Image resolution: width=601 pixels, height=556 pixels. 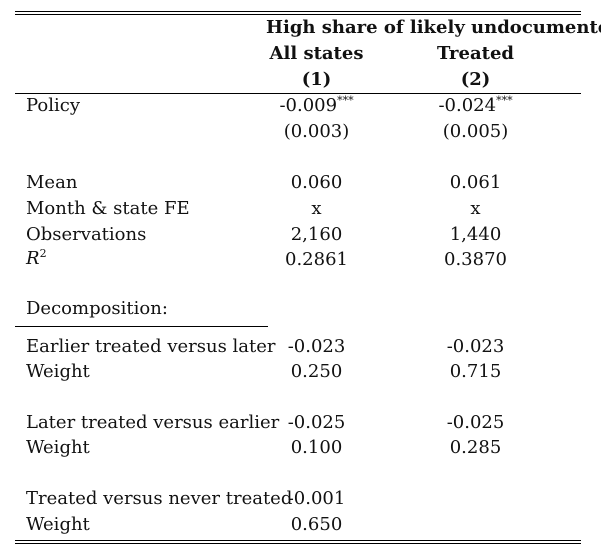 I want to click on fe-col2: x, so click(x=475, y=208).